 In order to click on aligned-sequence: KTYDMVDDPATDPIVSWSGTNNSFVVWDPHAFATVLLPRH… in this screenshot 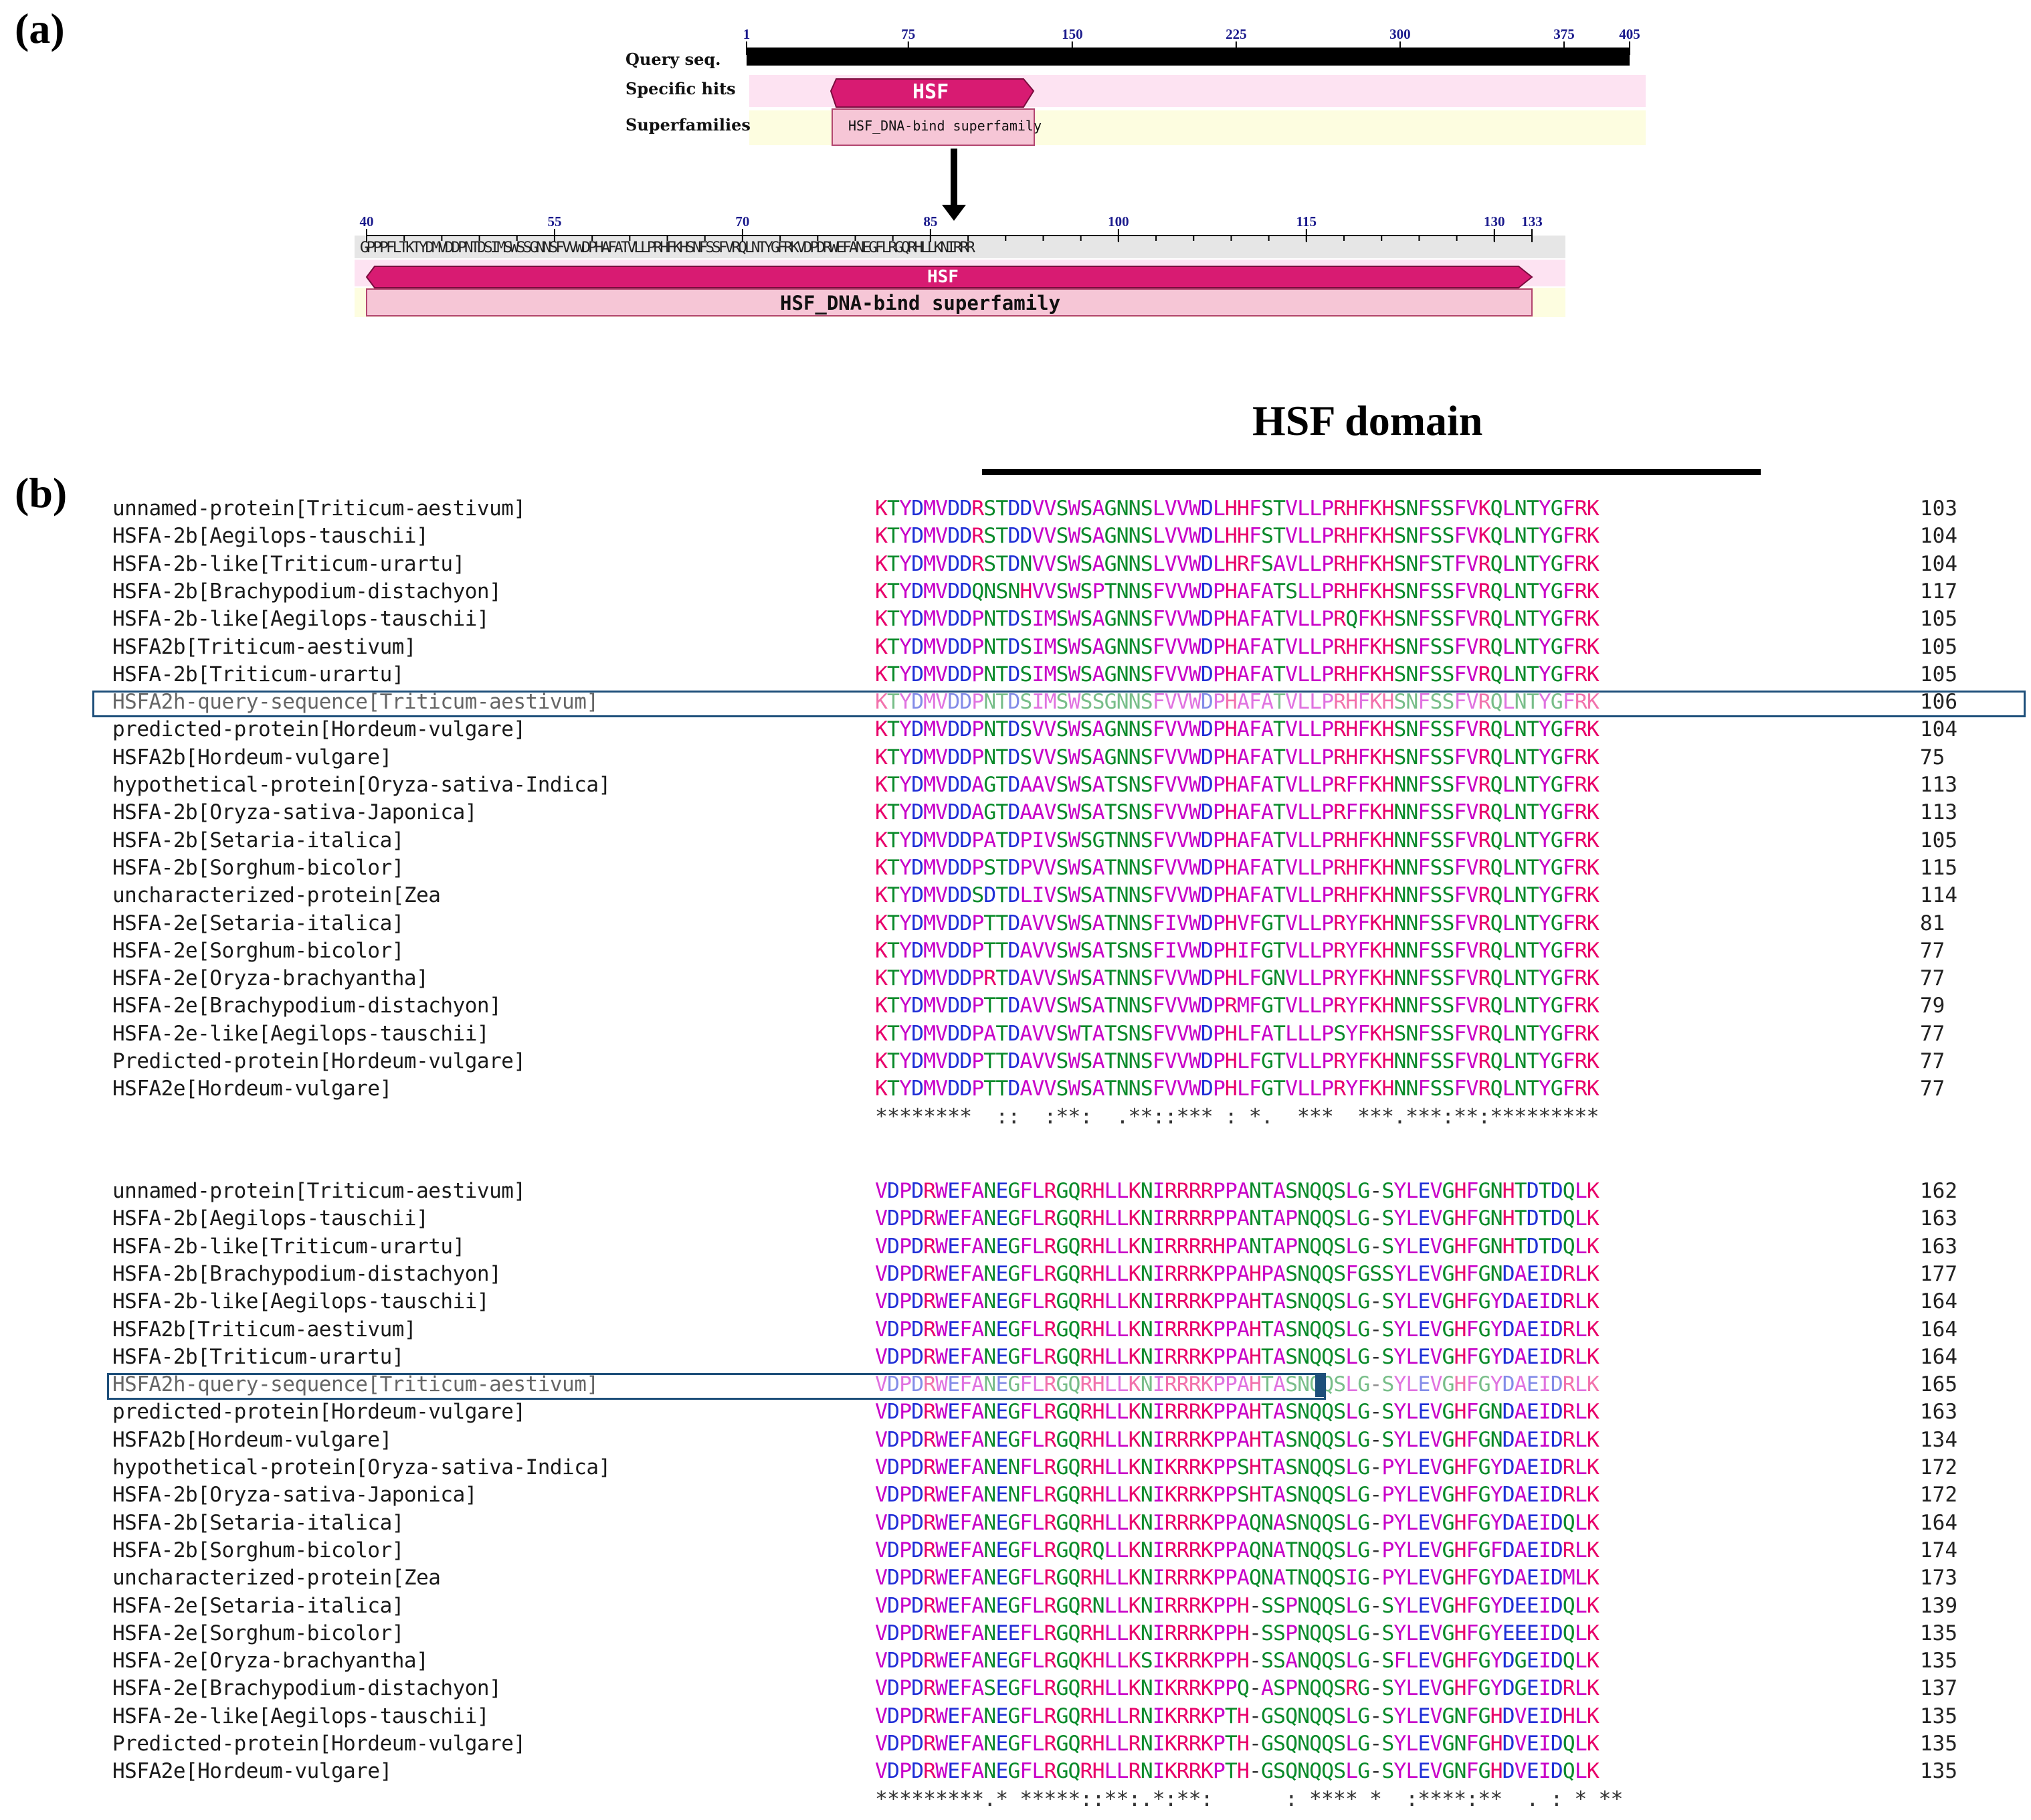, I will do `click(1237, 840)`.